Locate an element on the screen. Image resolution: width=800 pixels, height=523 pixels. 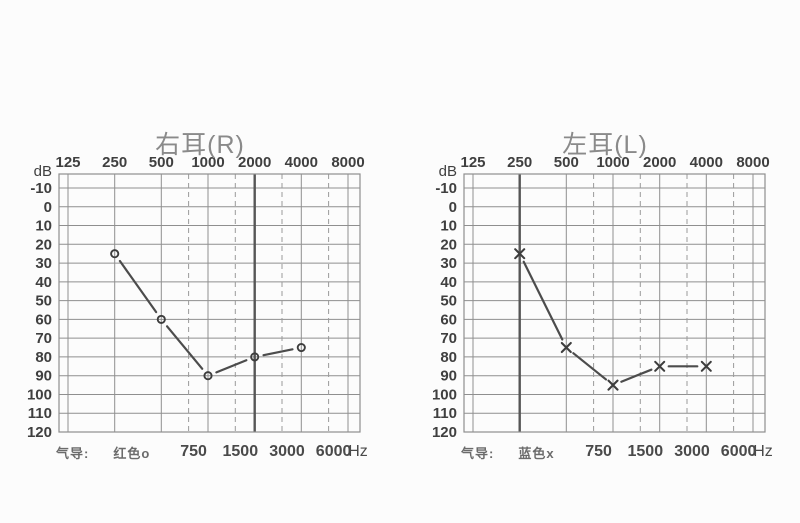
x-marker-250hz is located at coordinates (520, 254).